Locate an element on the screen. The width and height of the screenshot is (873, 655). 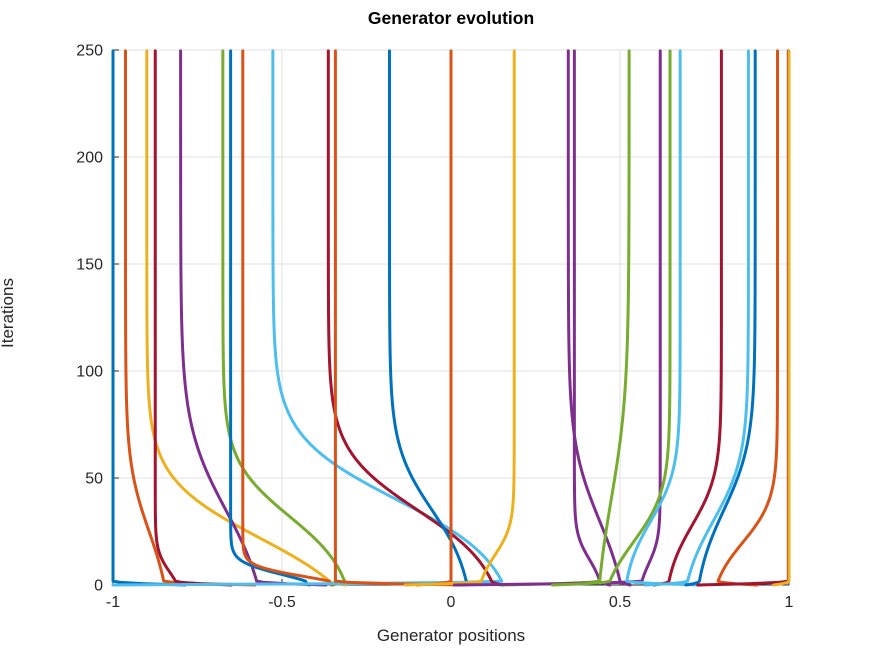
x-tick-label: -0.5 is located at coordinates (282, 602).